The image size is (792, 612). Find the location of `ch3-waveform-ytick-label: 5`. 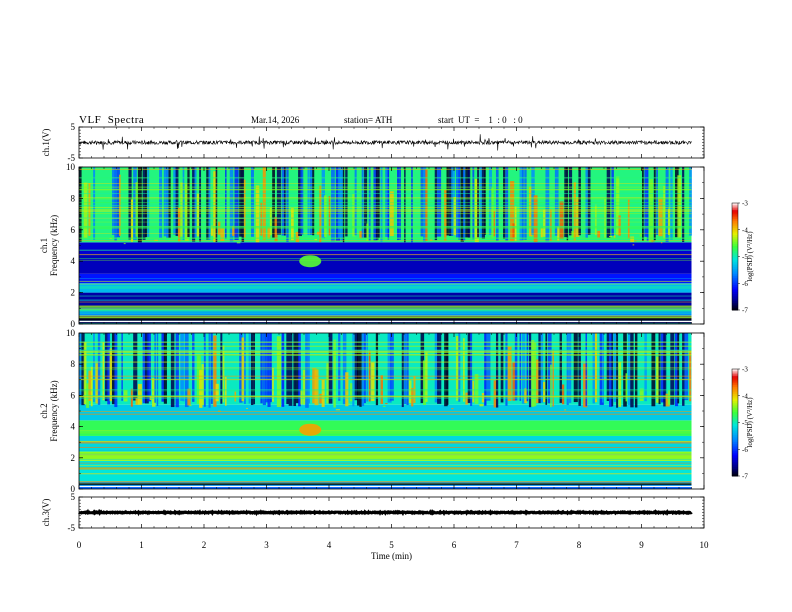

ch3-waveform-ytick-label: 5 is located at coordinates (73, 497).